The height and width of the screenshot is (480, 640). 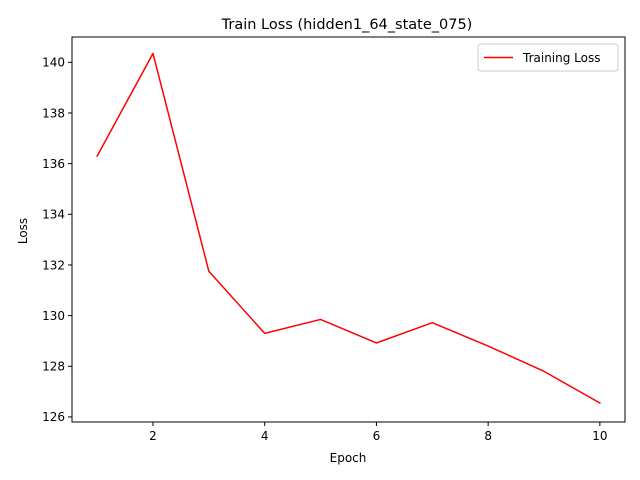 What do you see at coordinates (347, 25) in the screenshot?
I see `chart-title: Train Loss (hidden1_64_state_075)` at bounding box center [347, 25].